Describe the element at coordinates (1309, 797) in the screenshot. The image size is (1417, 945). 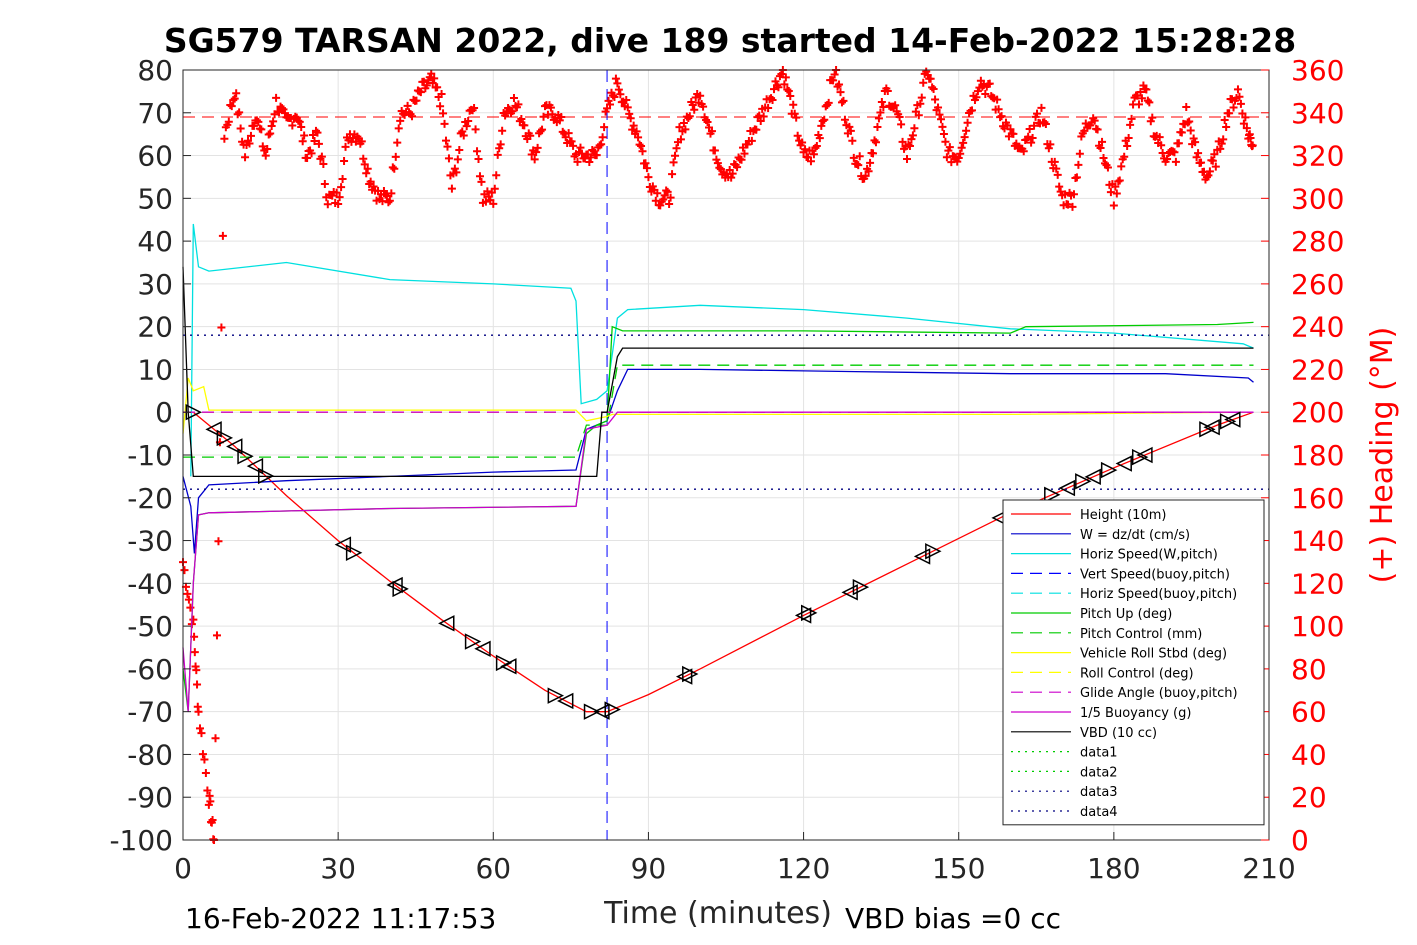
I see `y-right-tick-label: 20` at that location.